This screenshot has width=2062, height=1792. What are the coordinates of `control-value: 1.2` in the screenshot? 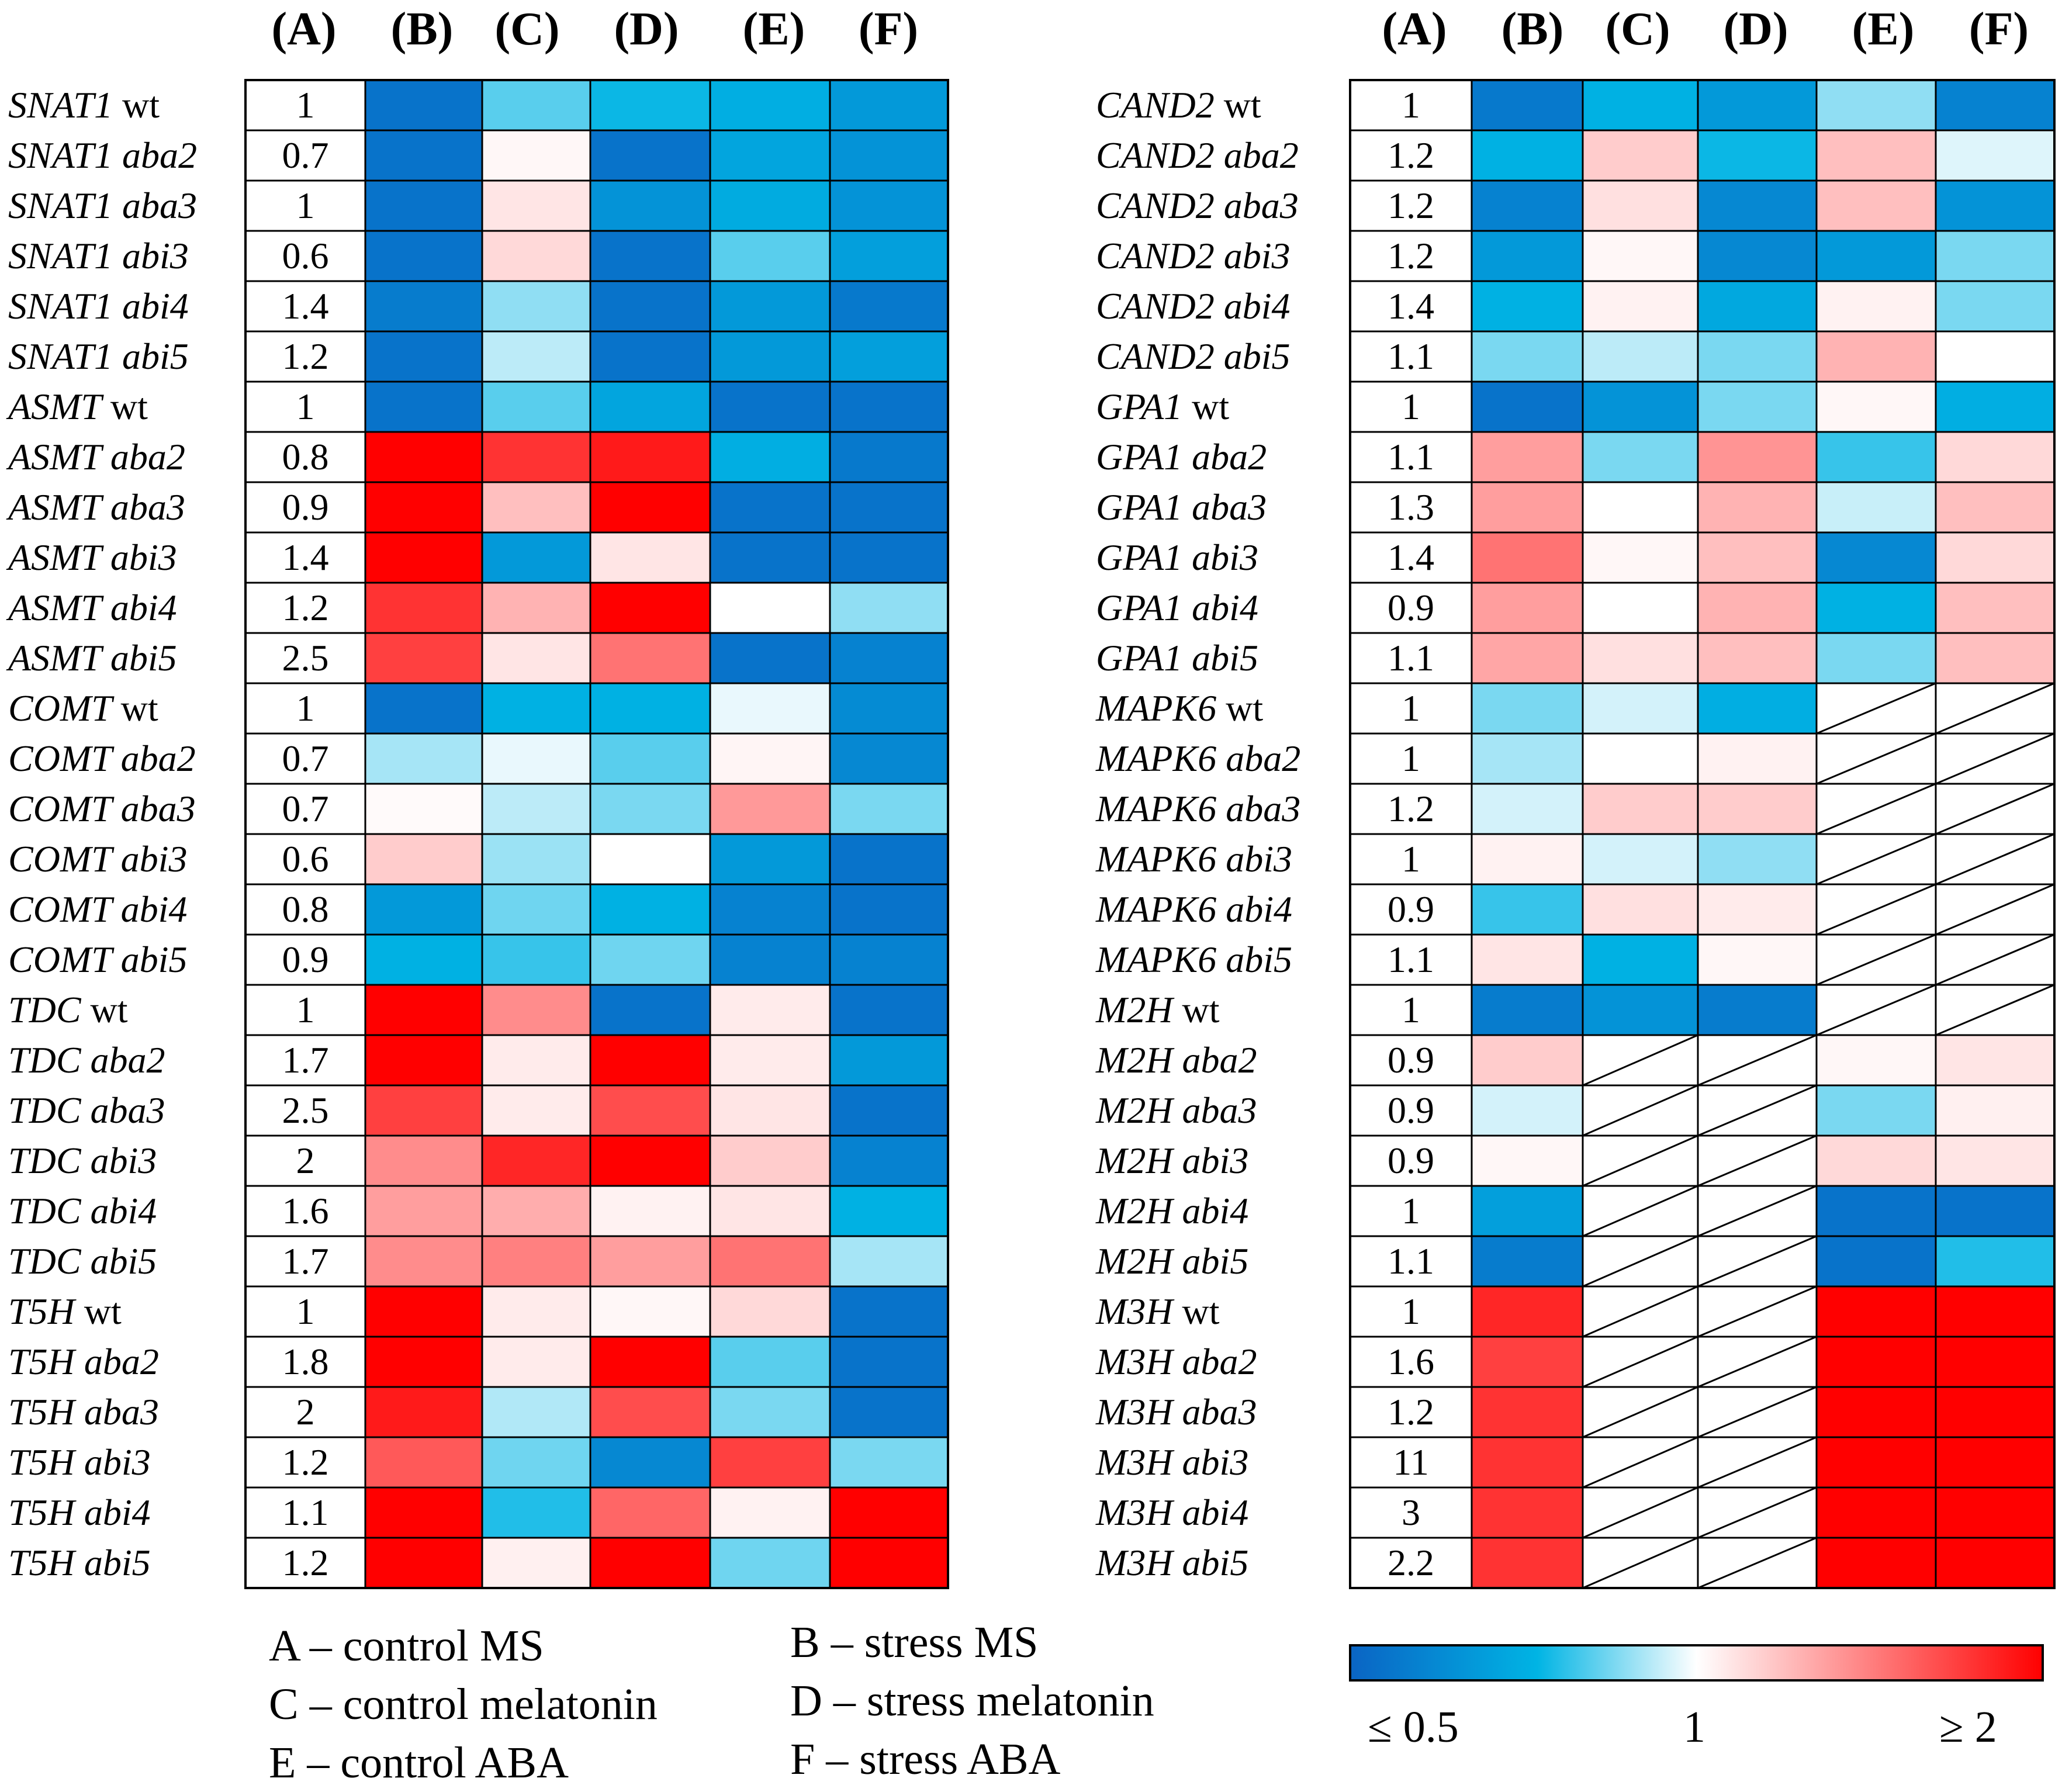 It's located at (1411, 1412).